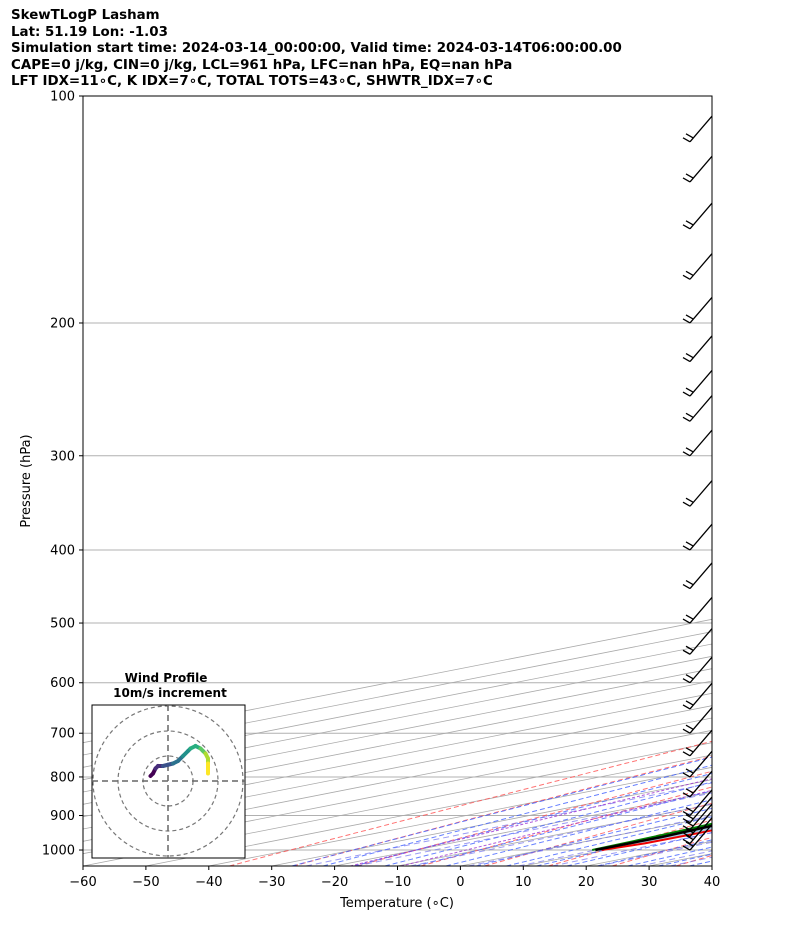  What do you see at coordinates (62, 456) in the screenshot?
I see `y-tick-label: 300` at bounding box center [62, 456].